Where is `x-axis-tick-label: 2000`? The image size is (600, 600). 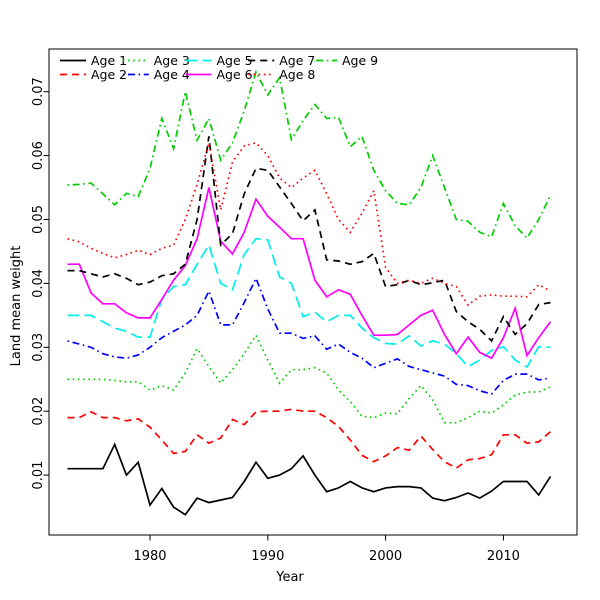 x-axis-tick-label: 2000 is located at coordinates (385, 556).